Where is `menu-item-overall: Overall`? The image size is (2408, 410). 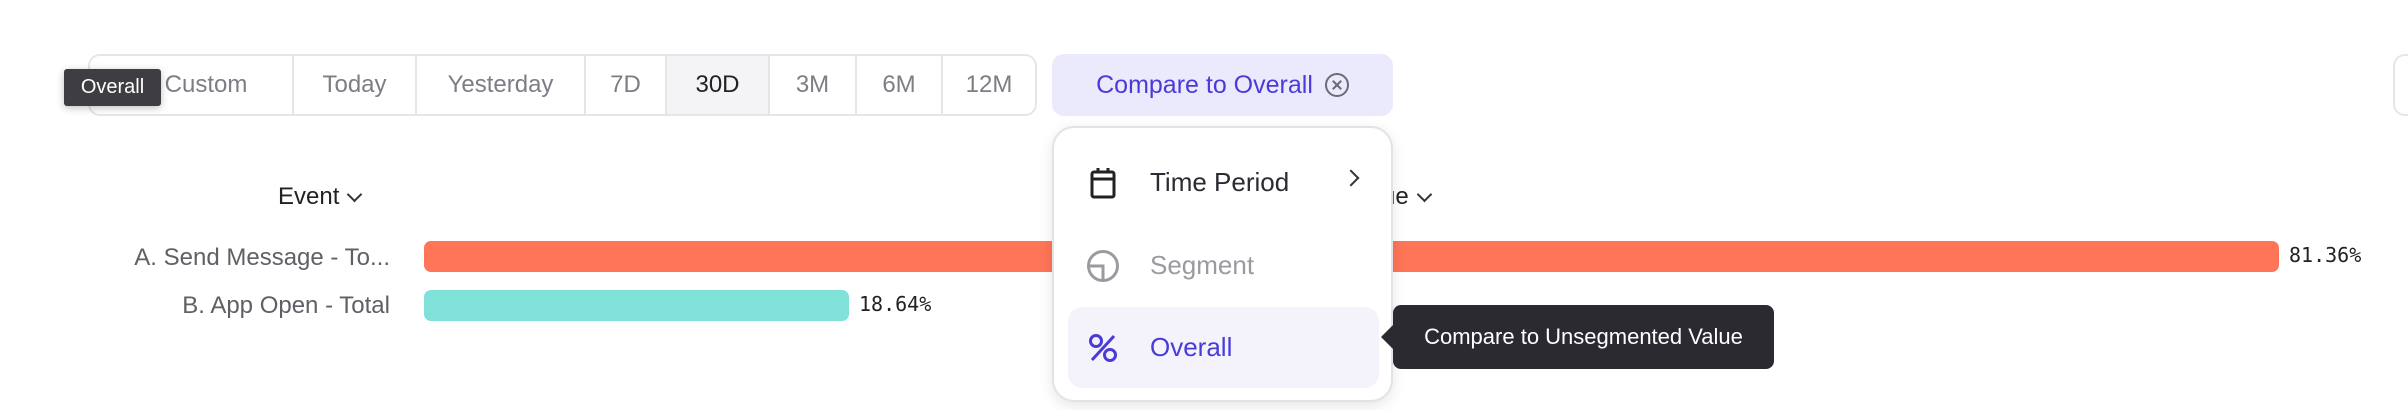 menu-item-overall: Overall is located at coordinates (1223, 347).